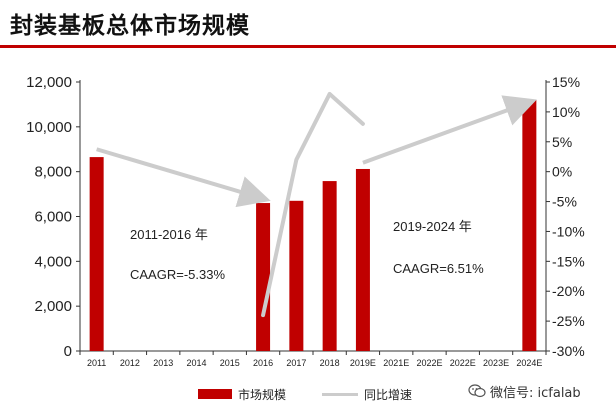 The width and height of the screenshot is (616, 412). Describe the element at coordinates (529, 363) in the screenshot. I see `x-tick-label: 2024E` at that location.